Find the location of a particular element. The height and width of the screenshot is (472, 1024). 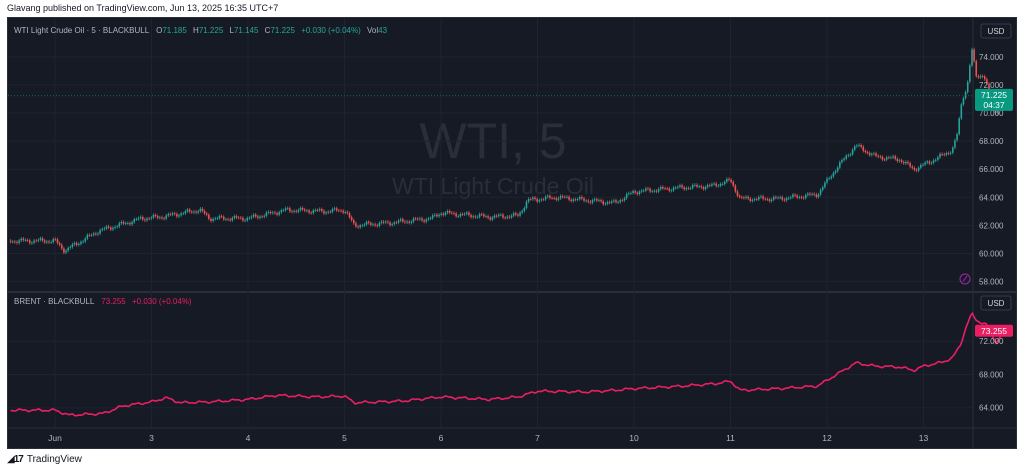

wti-open-label: O is located at coordinates (159, 30).